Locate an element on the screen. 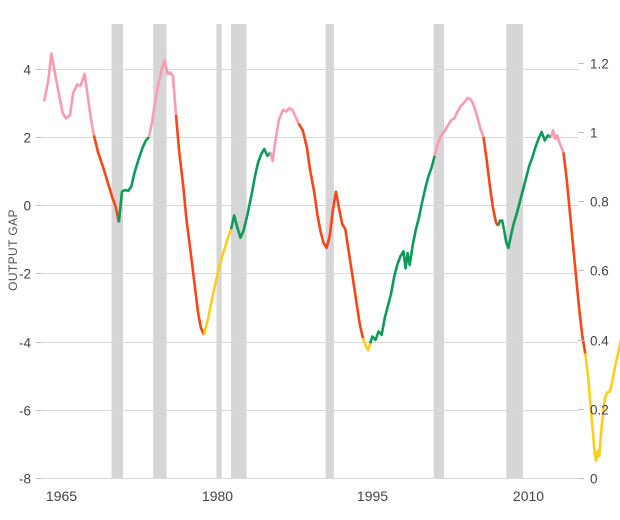 The image size is (620, 520). y-axis-right-tick-label: 1 is located at coordinates (594, 133).